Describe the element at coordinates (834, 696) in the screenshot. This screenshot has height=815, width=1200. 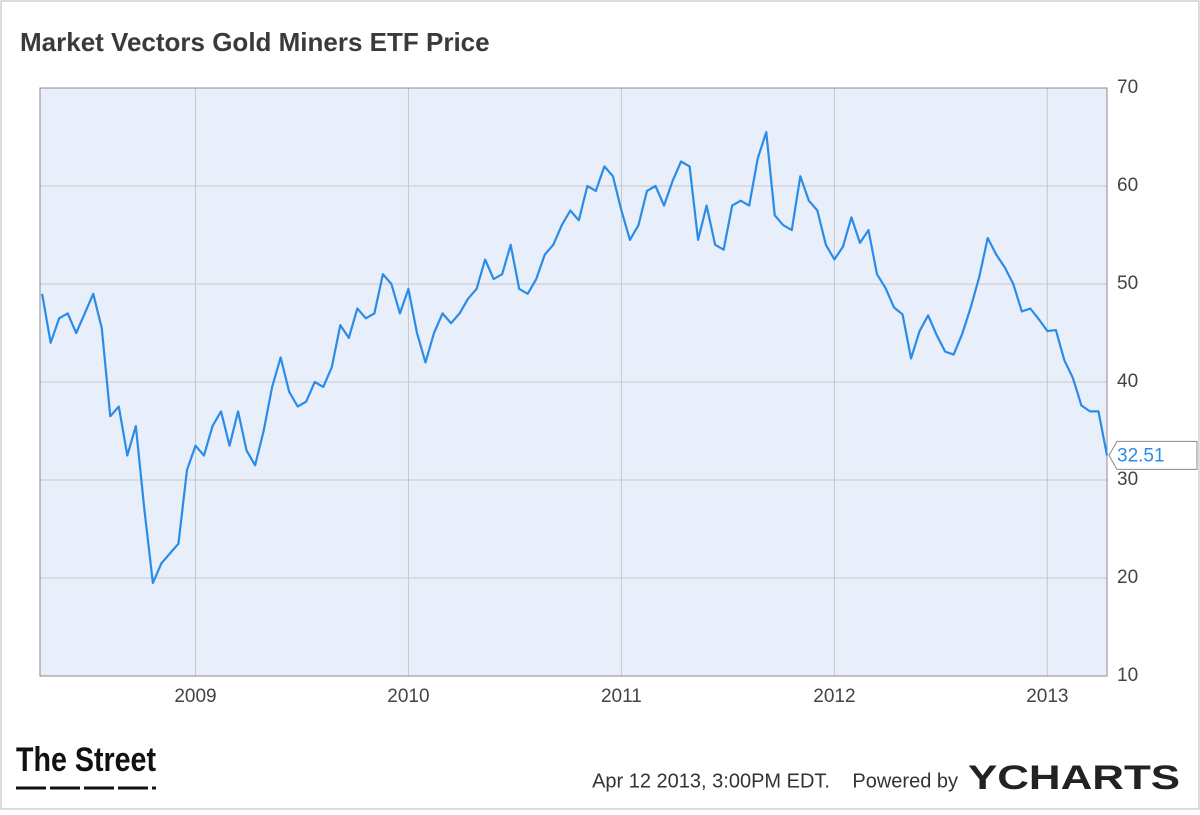
I see `x-tick-label: 2012` at that location.